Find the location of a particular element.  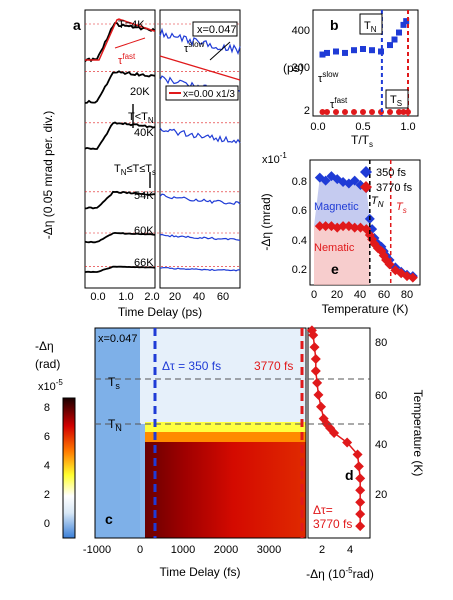

temp-label-40k: 40K is located at coordinates (144, 133).